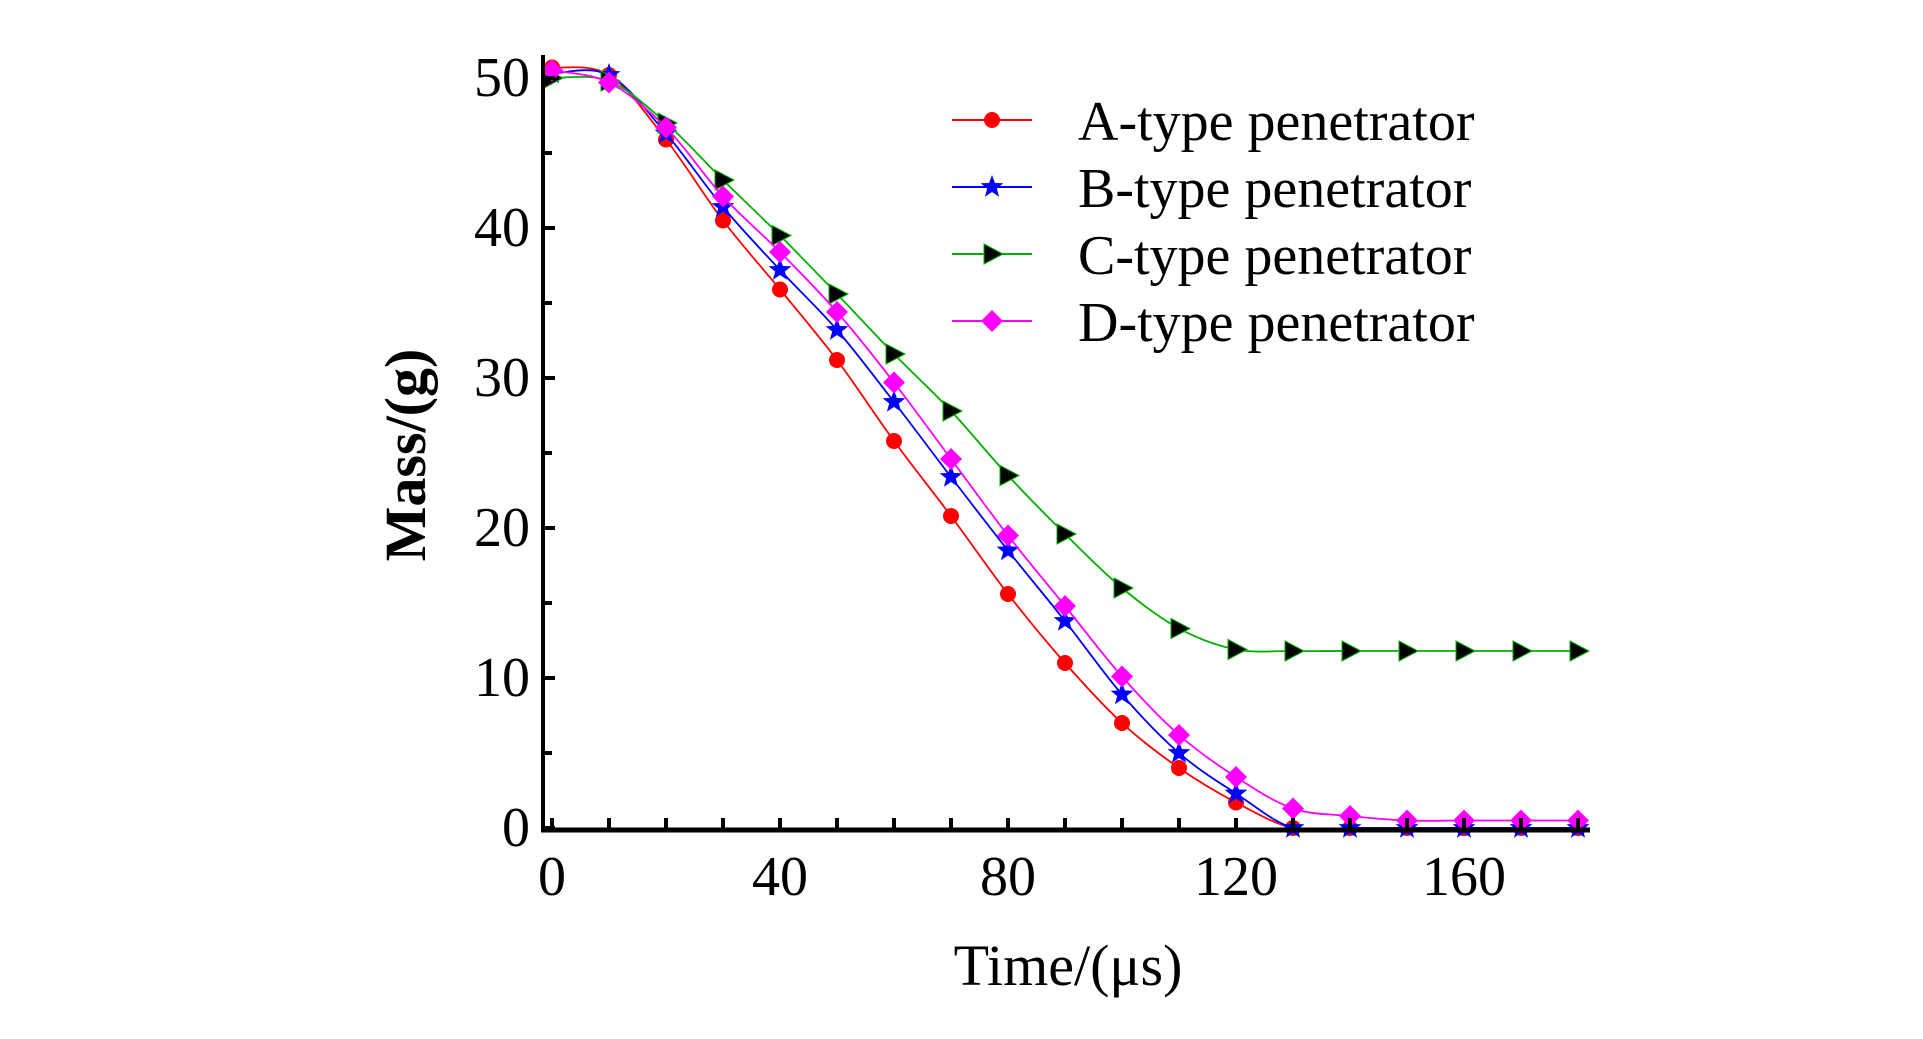  I want to click on y-tick-label: 20, so click(502, 528).